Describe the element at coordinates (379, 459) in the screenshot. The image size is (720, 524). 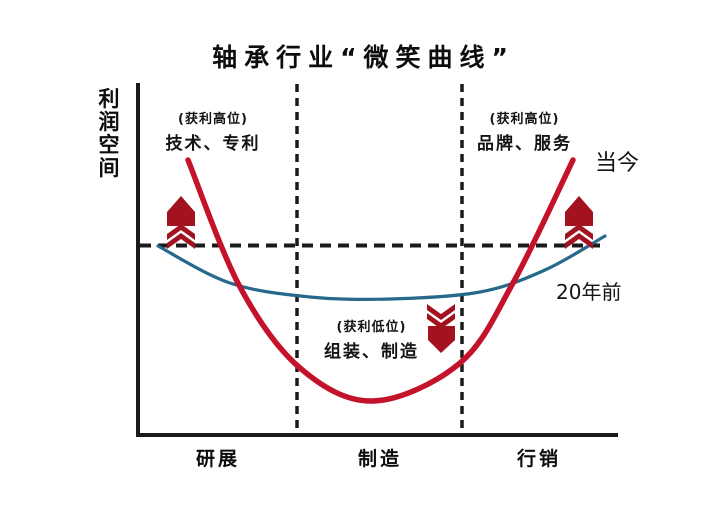
I see `x-axis-label-mfg: 制造` at that location.